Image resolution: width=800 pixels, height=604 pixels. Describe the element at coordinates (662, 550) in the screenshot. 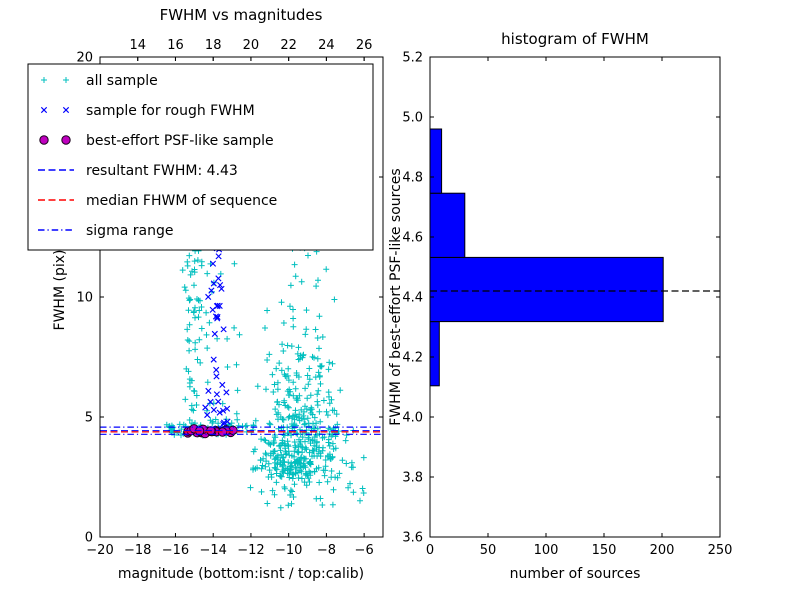

I see `svg-text: 200` at that location.